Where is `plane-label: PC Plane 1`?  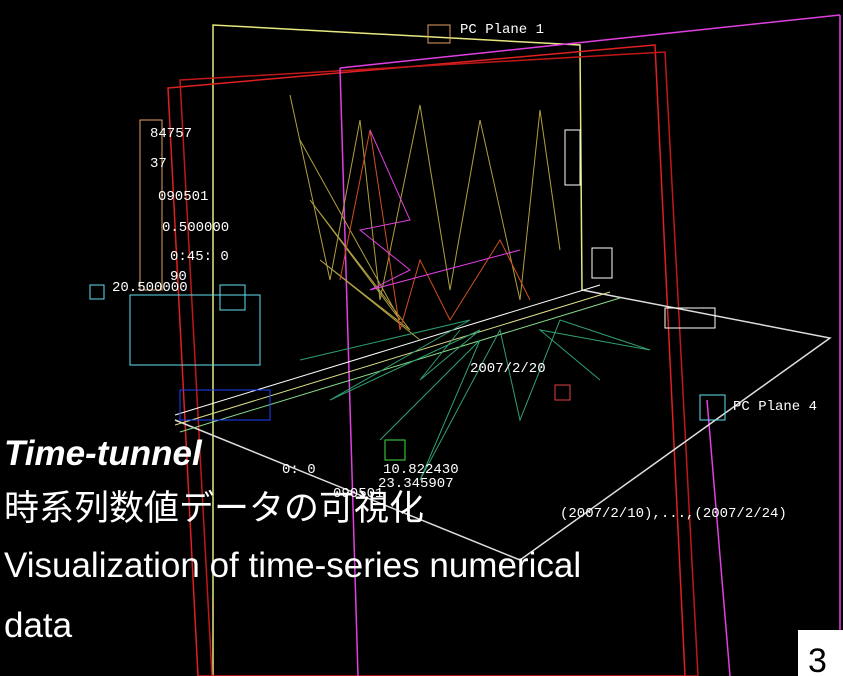
plane-label: PC Plane 1 is located at coordinates (502, 30).